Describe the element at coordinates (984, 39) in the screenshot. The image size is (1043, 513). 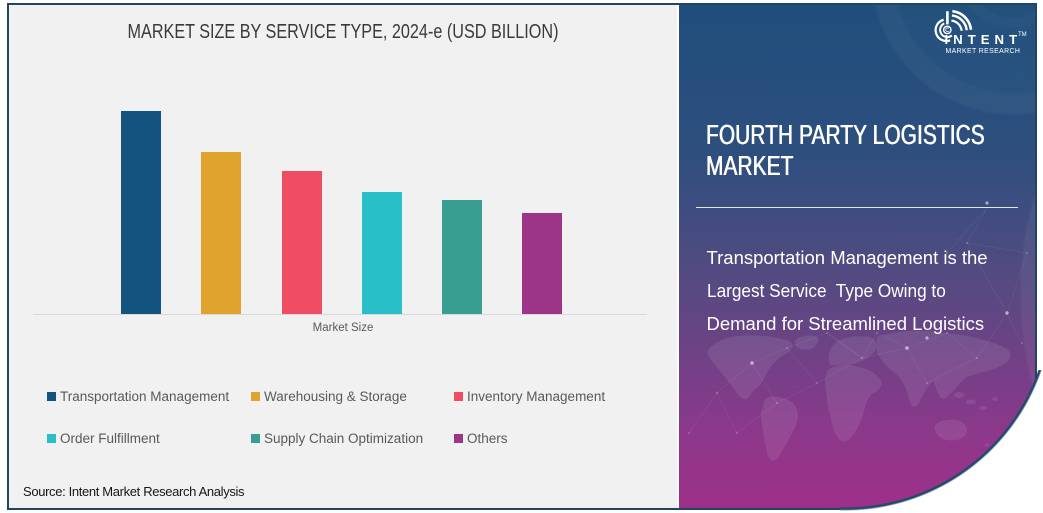
I see `svg-text: INTENT` at that location.